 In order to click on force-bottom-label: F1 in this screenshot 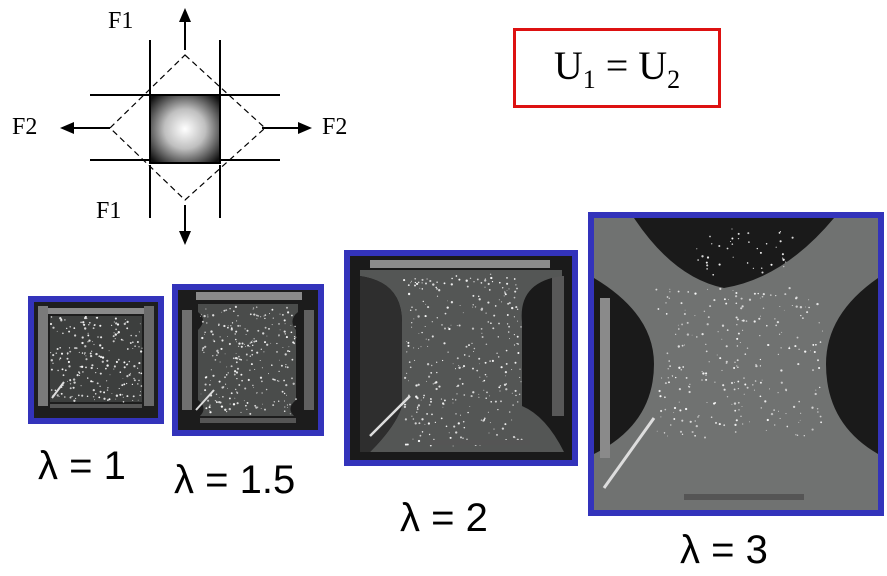, I will do `click(109, 211)`.